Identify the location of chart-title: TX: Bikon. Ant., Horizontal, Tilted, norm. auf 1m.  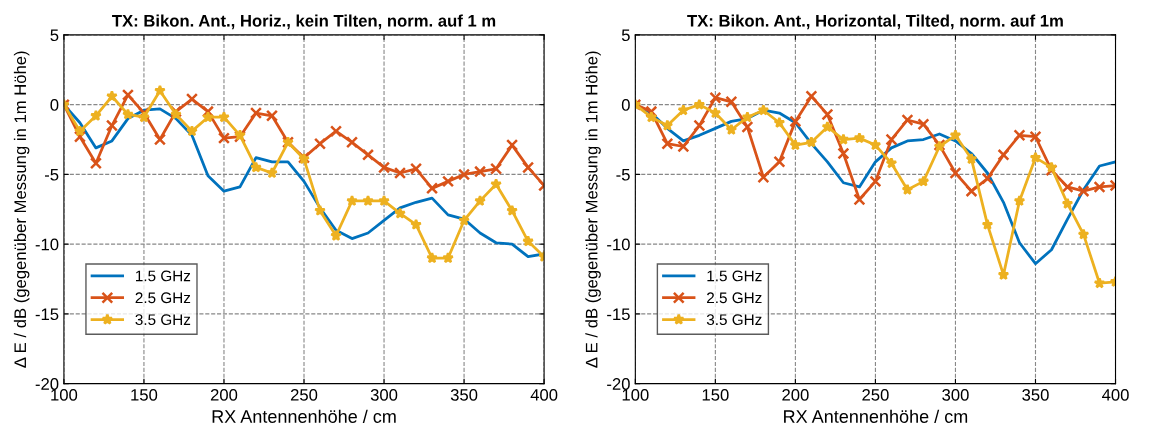
(875, 22).